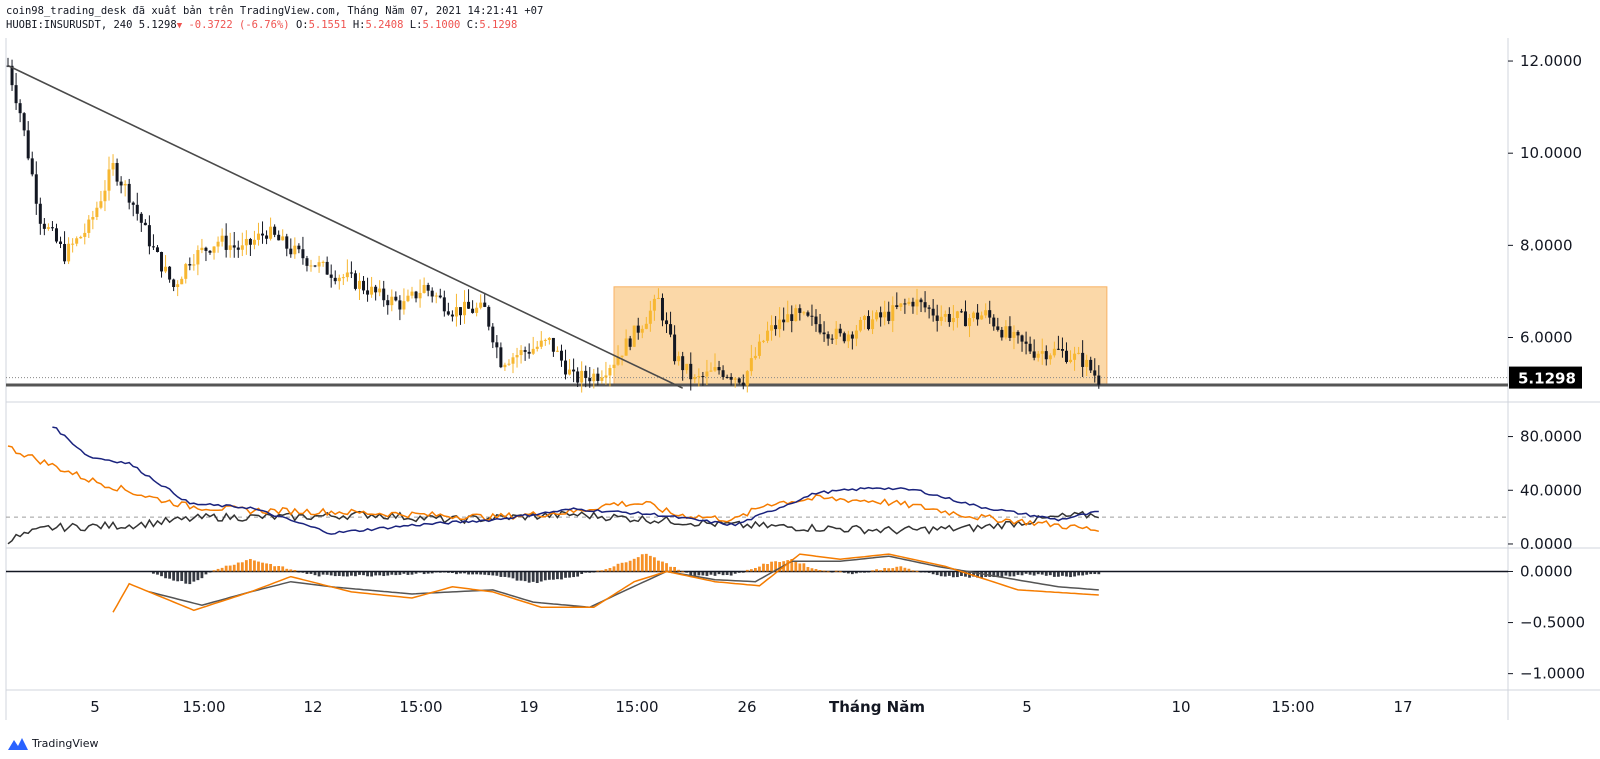 The width and height of the screenshot is (1600, 759). Describe the element at coordinates (327, 24) in the screenshot. I see `open-value: 5.1551` at that location.